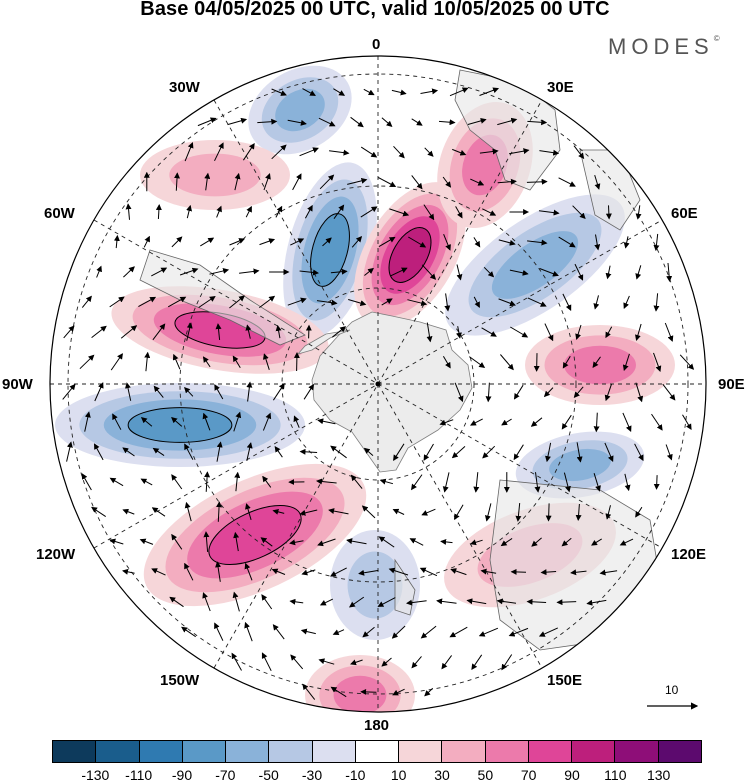 The height and width of the screenshot is (783, 750). Describe the element at coordinates (56, 554) in the screenshot. I see `lon-label-120w: 120W` at that location.